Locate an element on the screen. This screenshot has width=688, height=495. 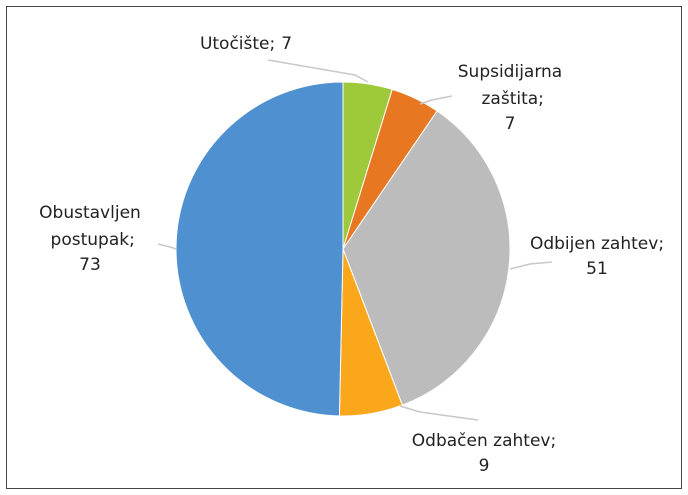
data-label-name: Obustavljen postupak is located at coordinates (90, 226).